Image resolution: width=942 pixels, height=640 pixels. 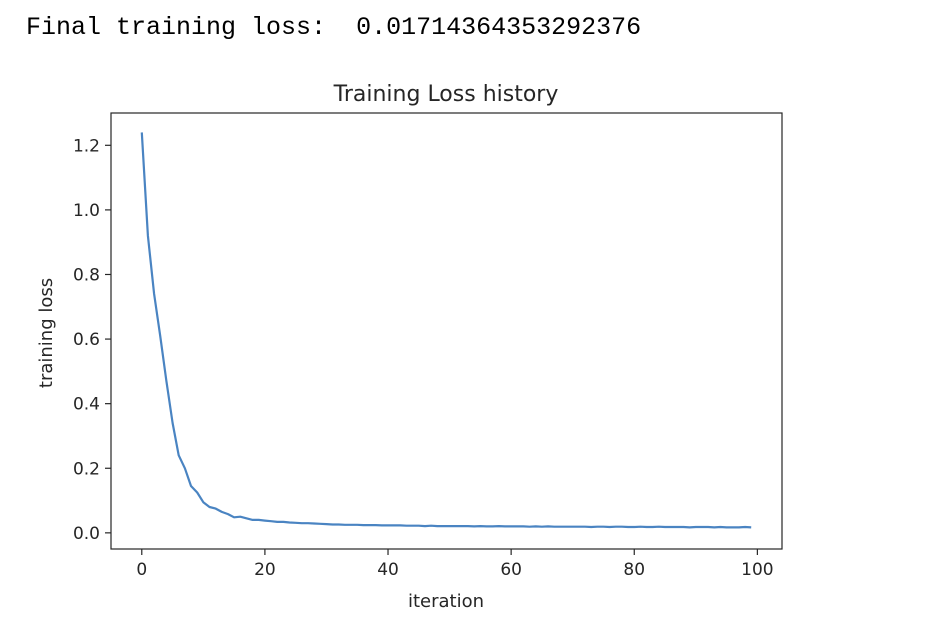 What do you see at coordinates (86, 275) in the screenshot?
I see `y-tick-label: 0.8` at bounding box center [86, 275].